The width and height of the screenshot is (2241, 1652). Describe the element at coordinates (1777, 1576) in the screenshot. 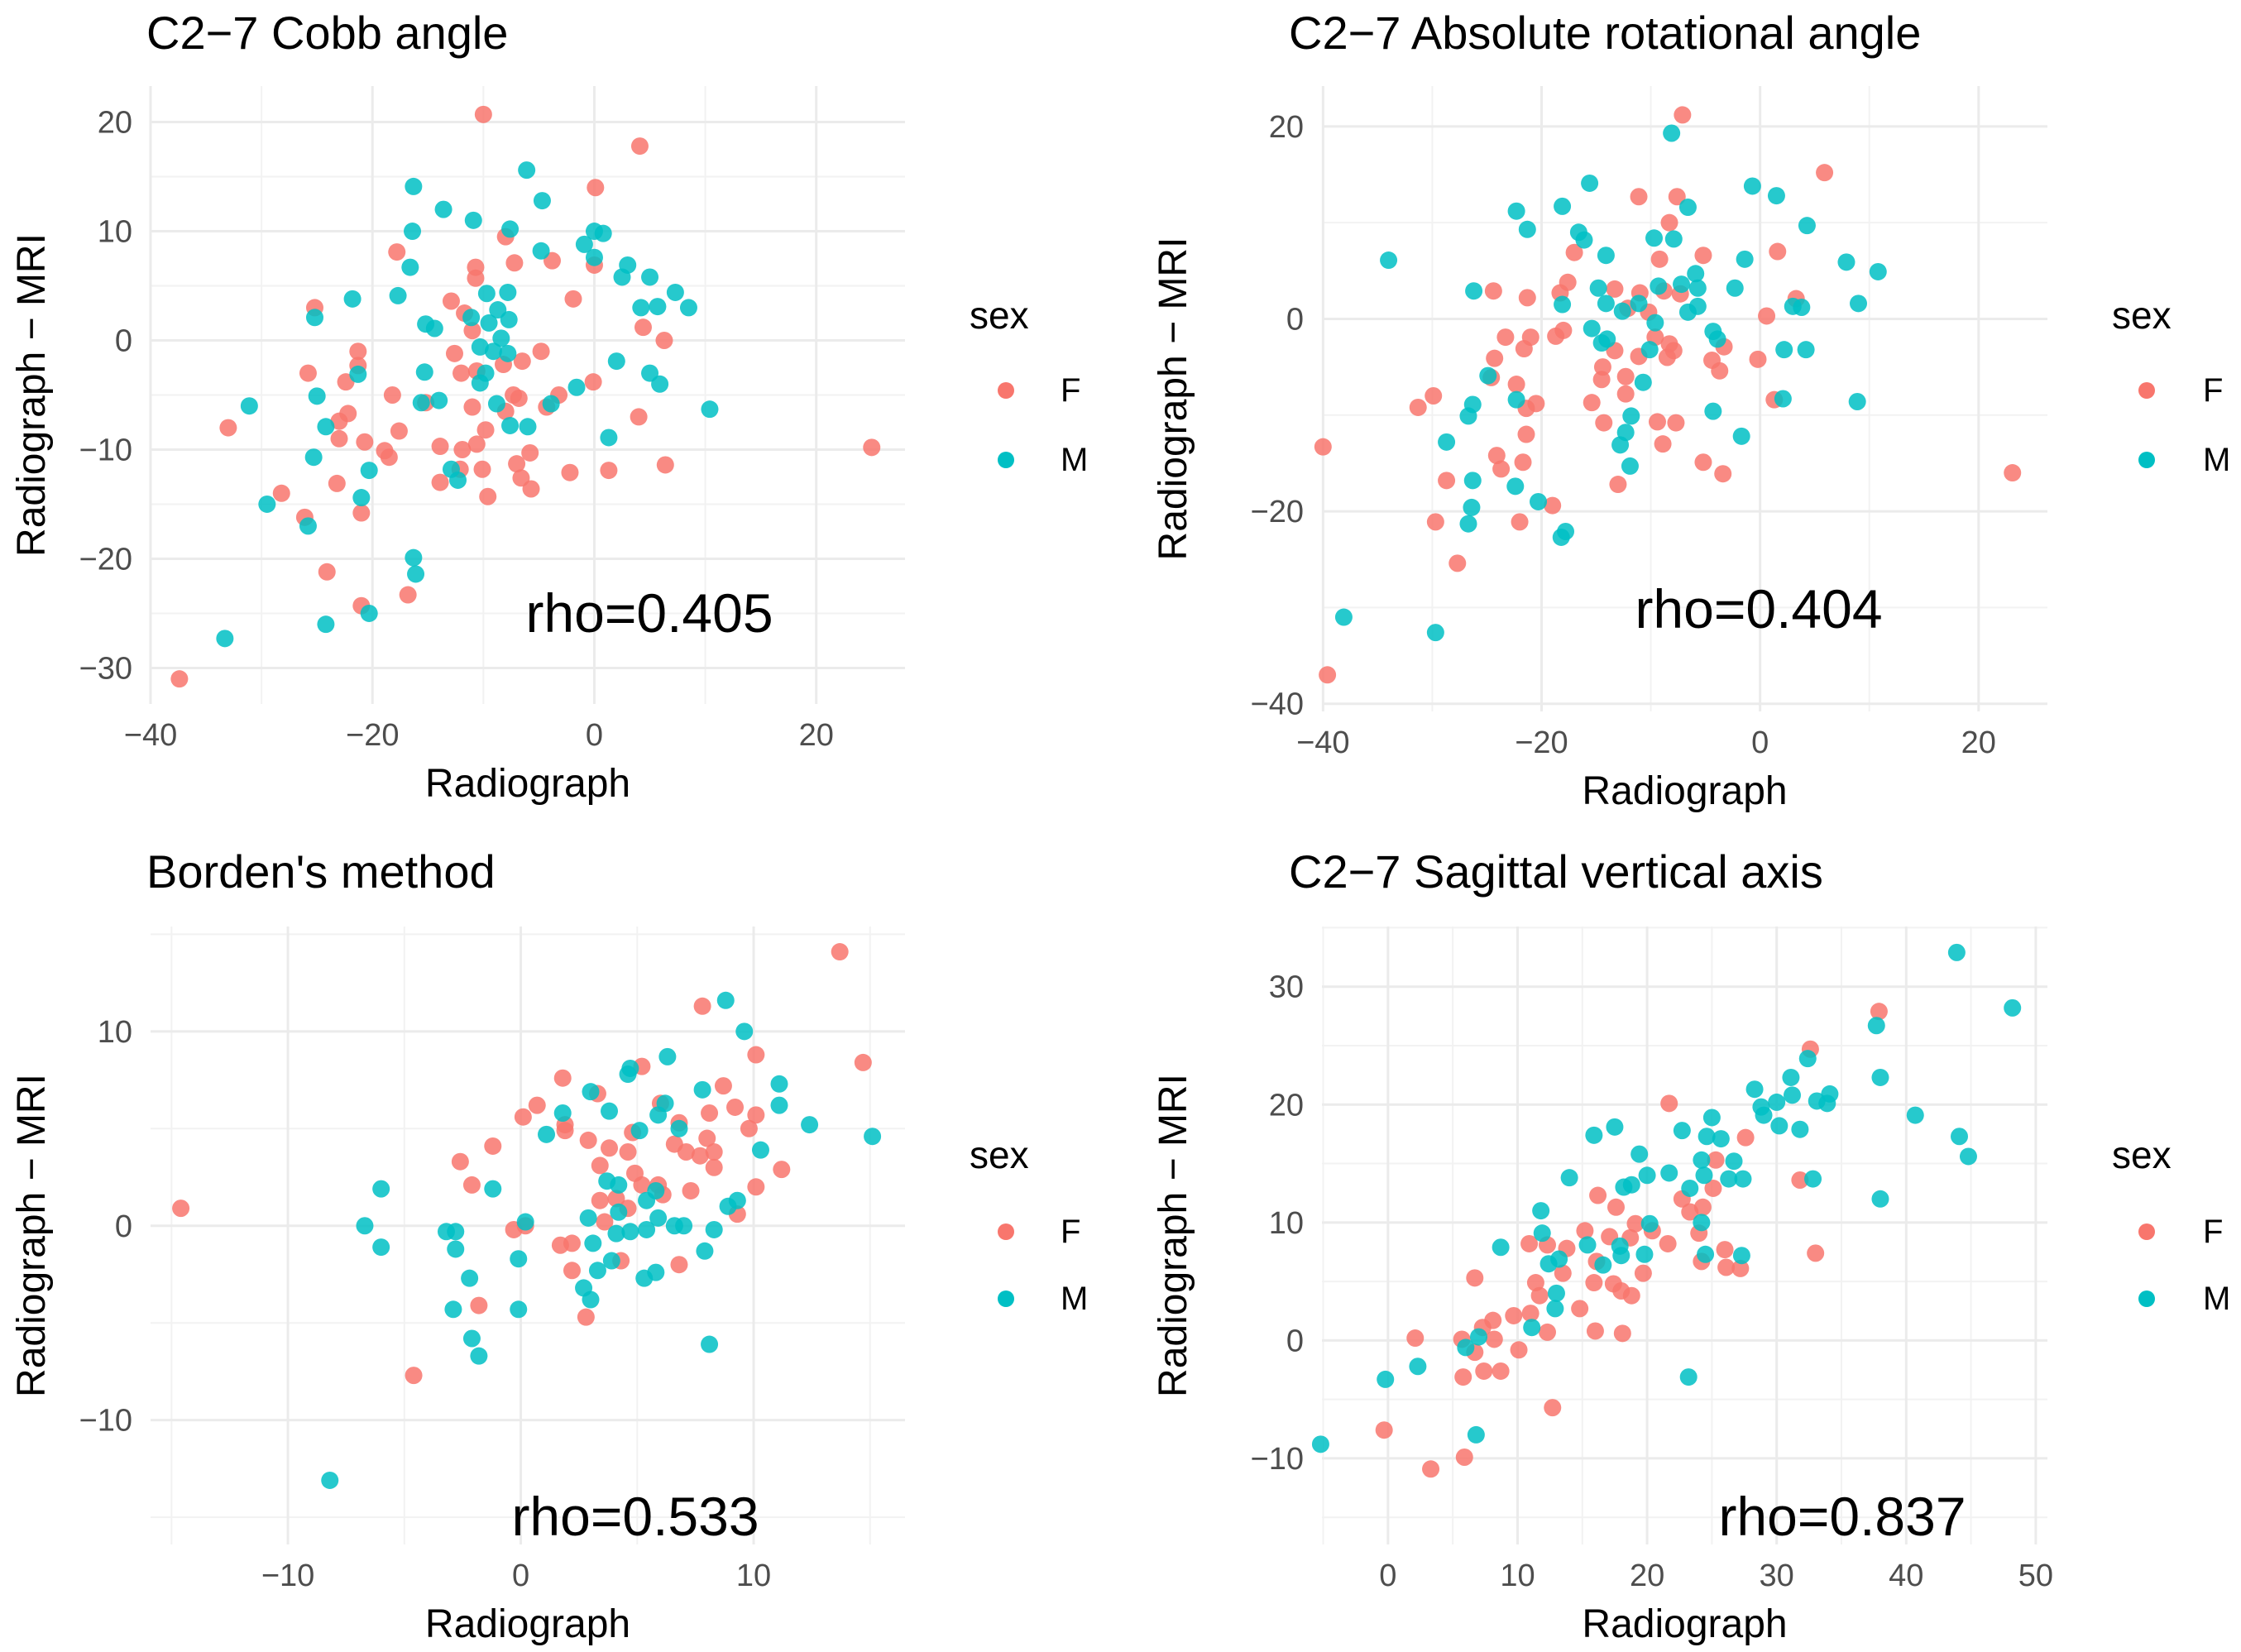

I see `x-tick-label: 30` at that location.